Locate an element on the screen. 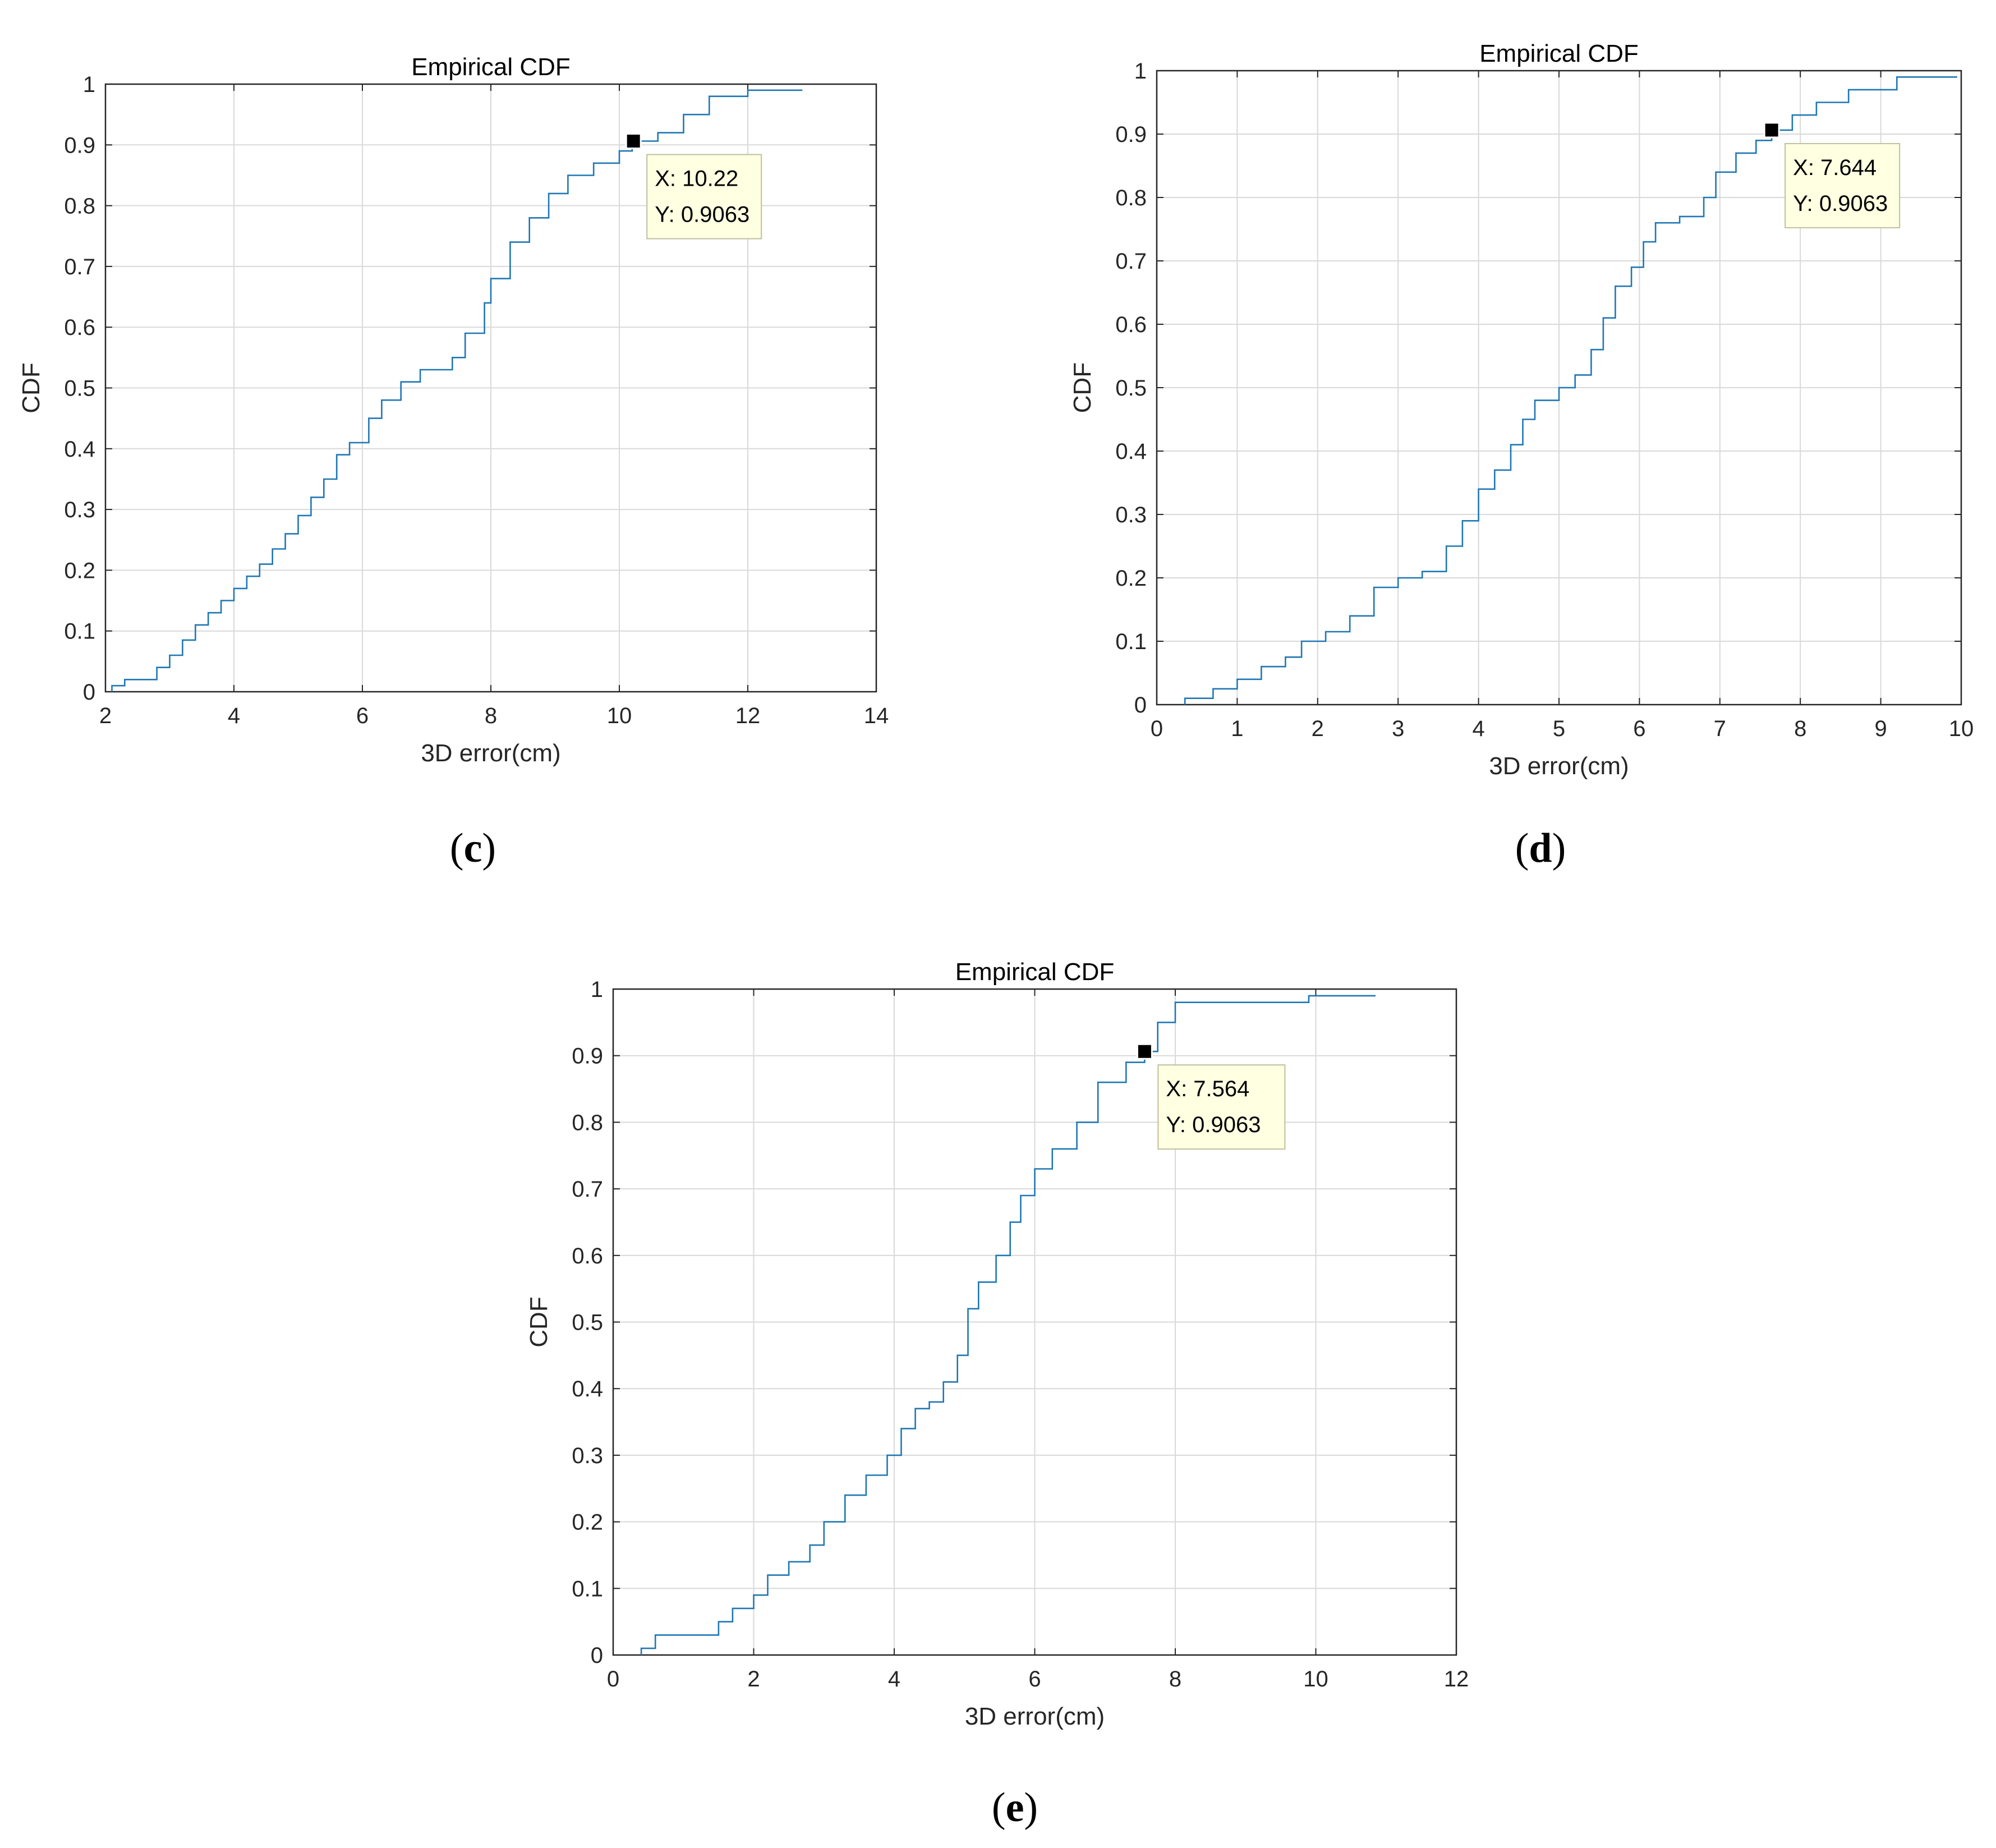 This screenshot has height=1848, width=1996. x-tick-label: 9 is located at coordinates (1880, 728).